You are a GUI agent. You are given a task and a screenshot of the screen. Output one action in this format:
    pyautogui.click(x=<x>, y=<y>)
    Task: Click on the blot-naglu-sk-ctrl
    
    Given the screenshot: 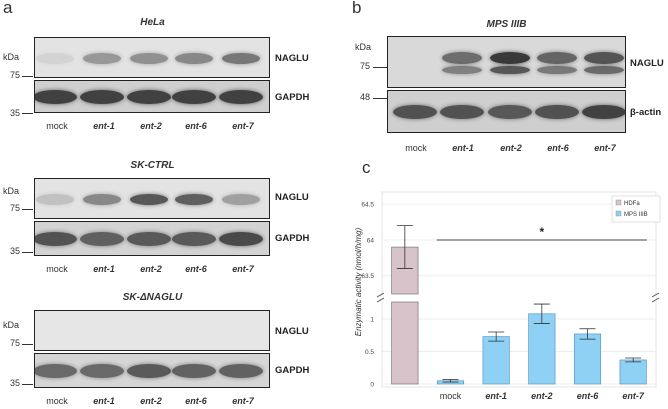 What is the action you would take?
    pyautogui.click(x=152, y=198)
    